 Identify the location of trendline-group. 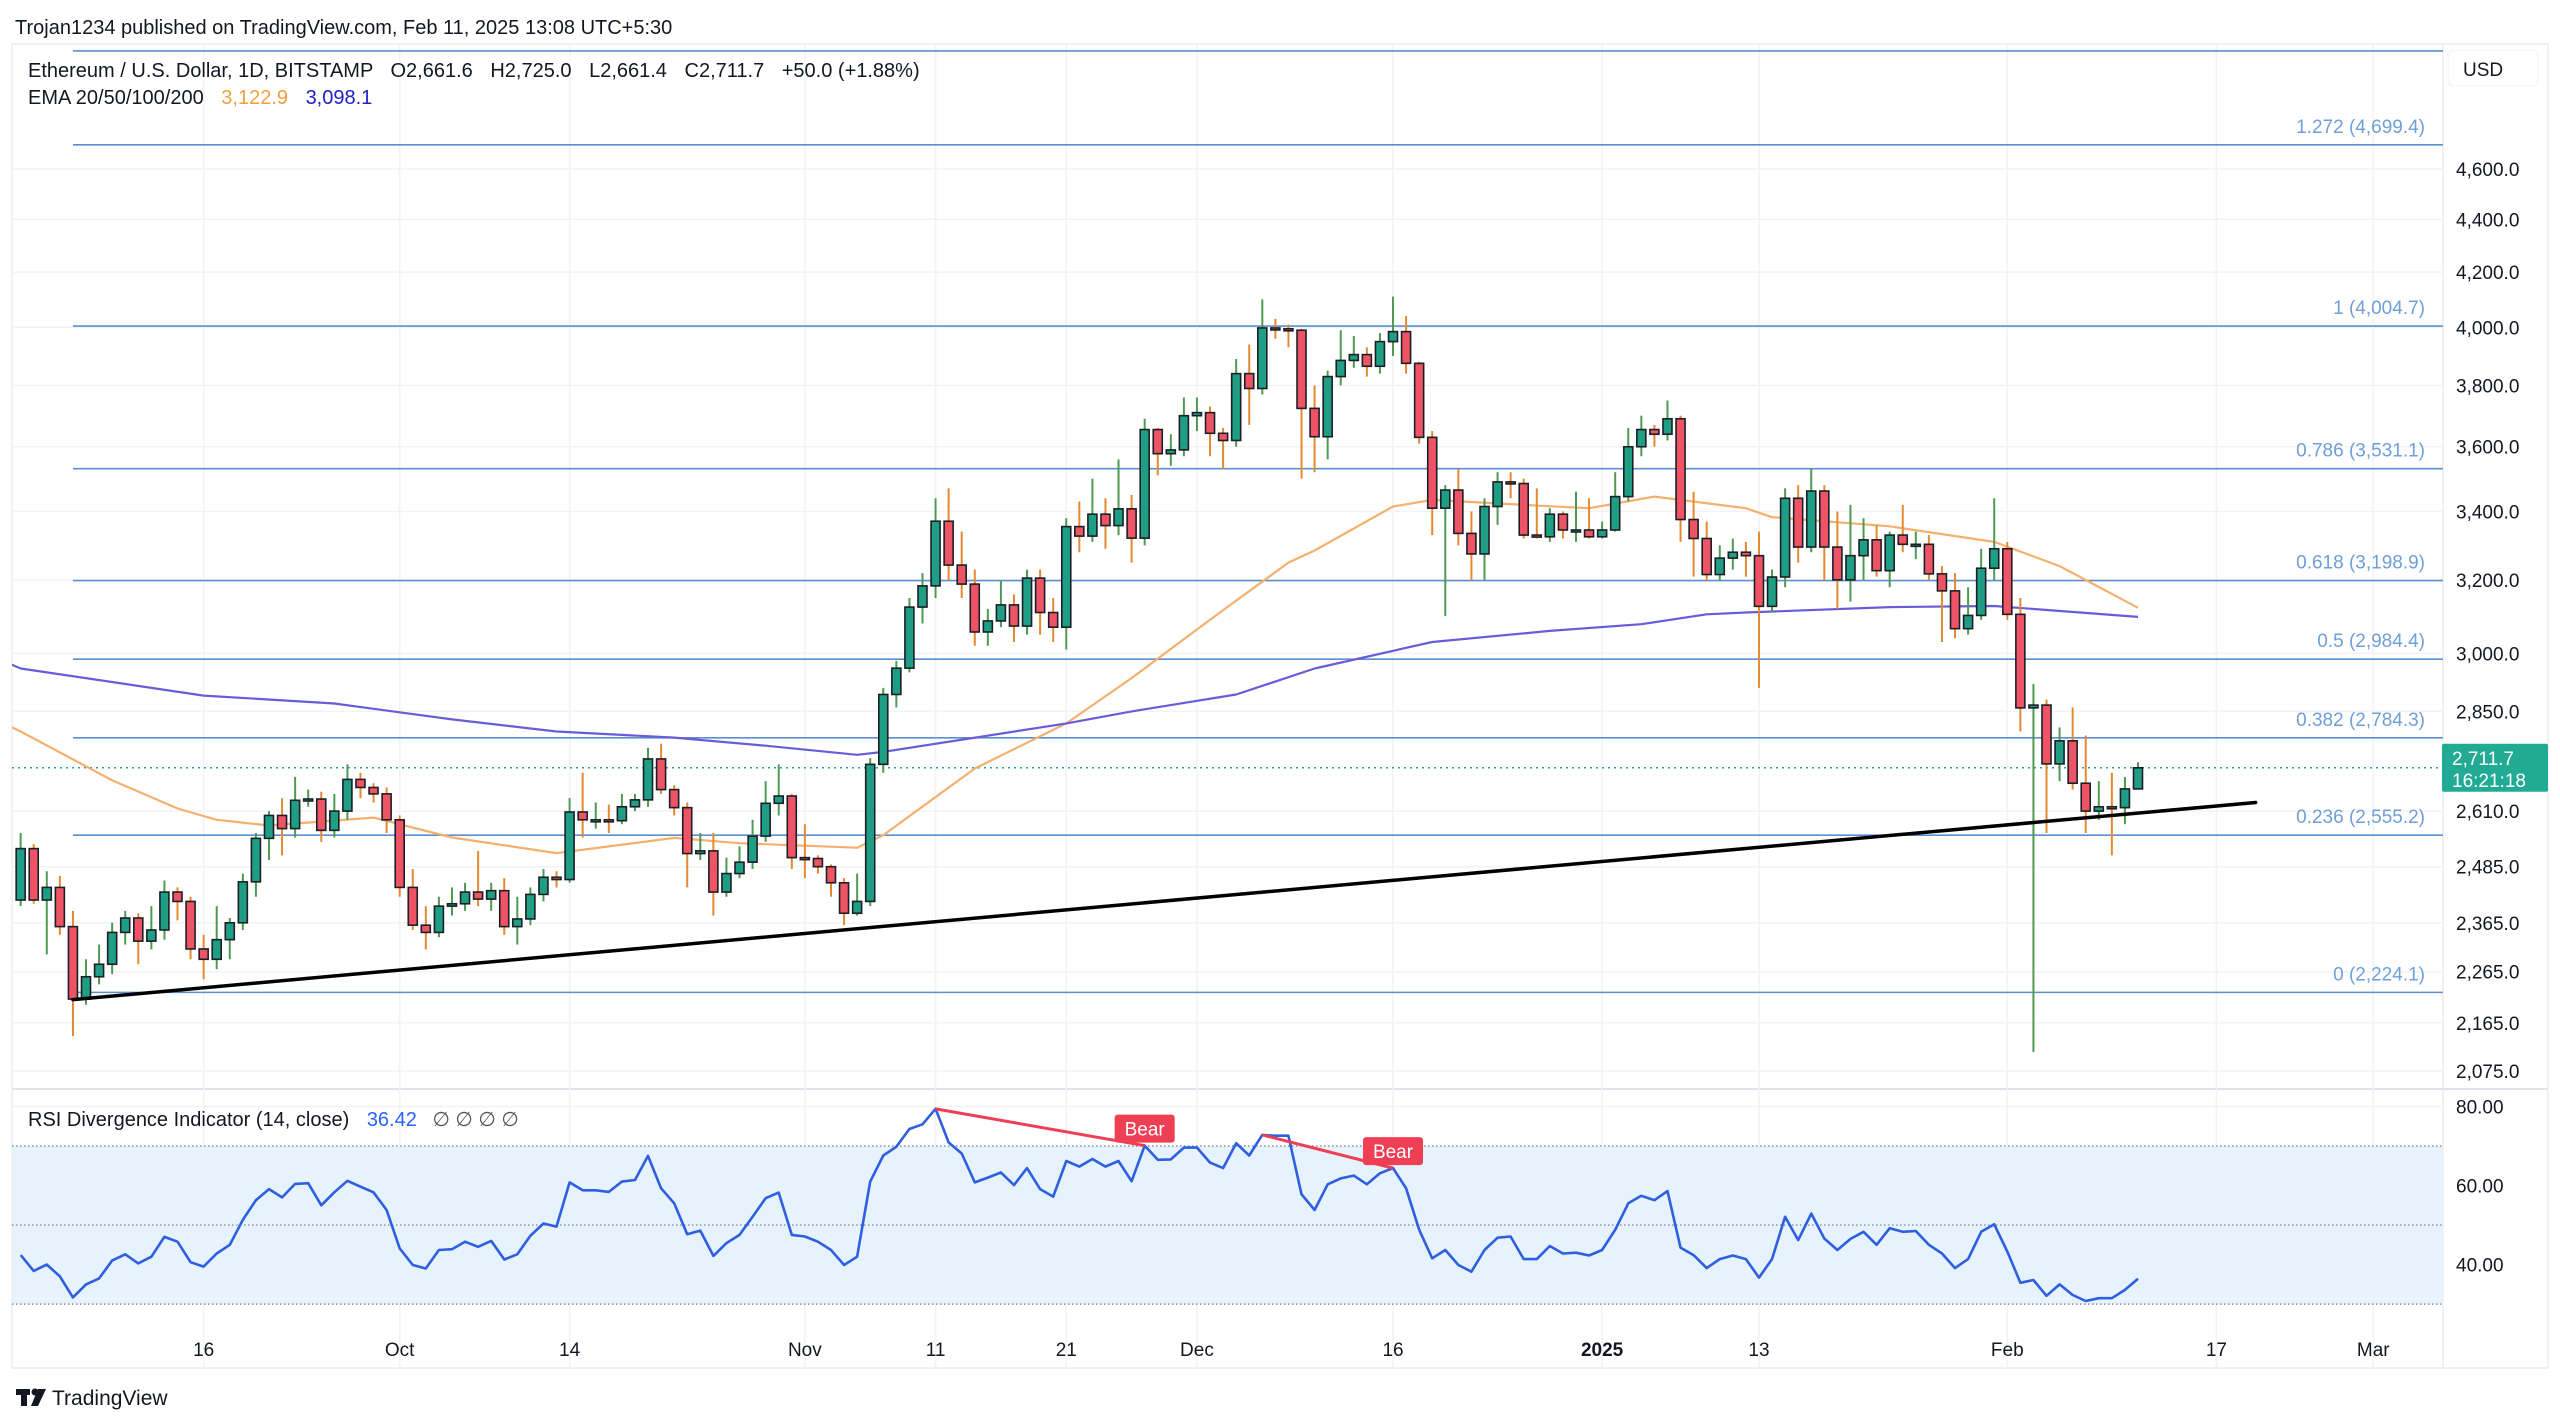
(1164, 901).